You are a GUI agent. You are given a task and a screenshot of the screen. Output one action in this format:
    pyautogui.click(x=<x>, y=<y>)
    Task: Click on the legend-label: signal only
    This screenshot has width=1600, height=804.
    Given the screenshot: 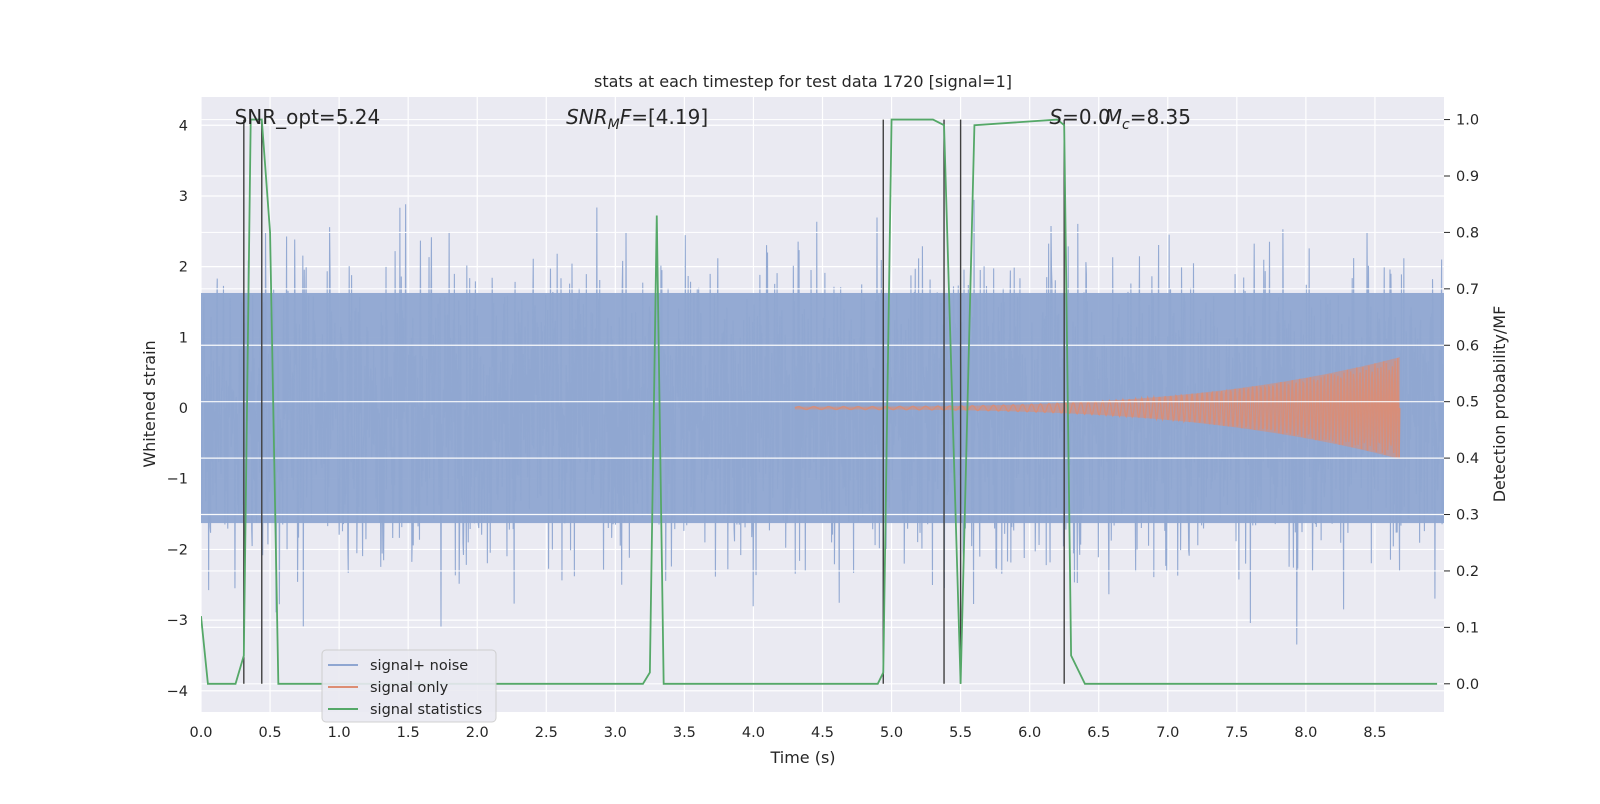 What is the action you would take?
    pyautogui.click(x=409, y=688)
    